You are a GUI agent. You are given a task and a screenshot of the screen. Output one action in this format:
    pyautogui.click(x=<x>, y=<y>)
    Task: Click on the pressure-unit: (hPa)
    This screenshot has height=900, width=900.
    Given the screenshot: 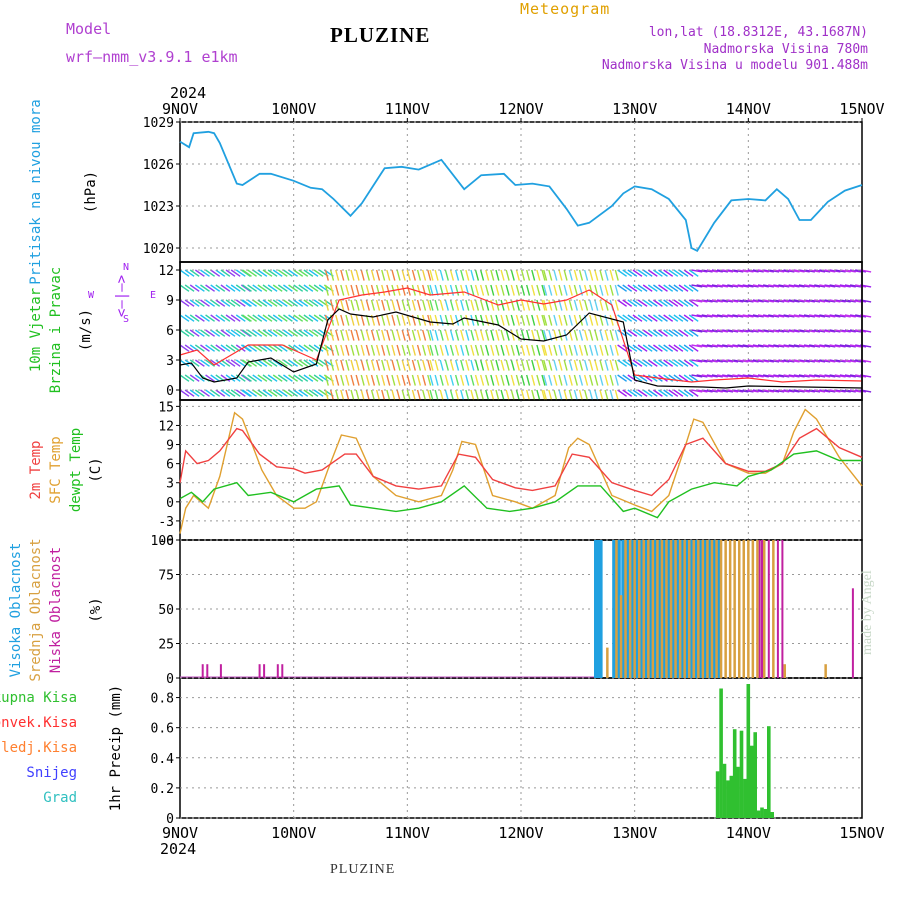 What is the action you would take?
    pyautogui.click(x=91, y=192)
    